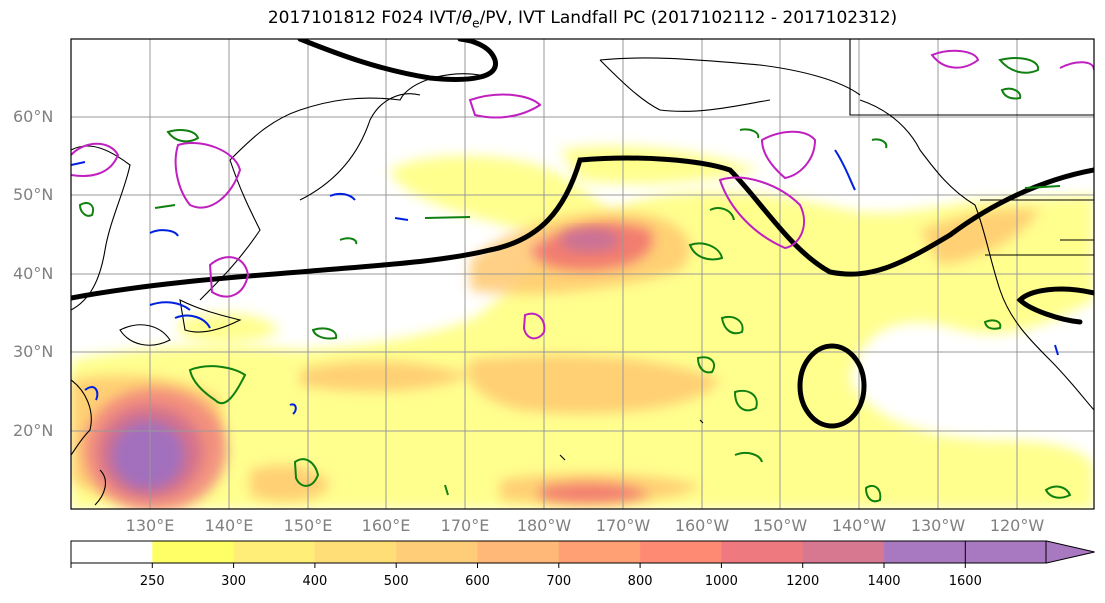 The image size is (1105, 603). I want to click on colorbar-extend-arrow, so click(1029, 552).